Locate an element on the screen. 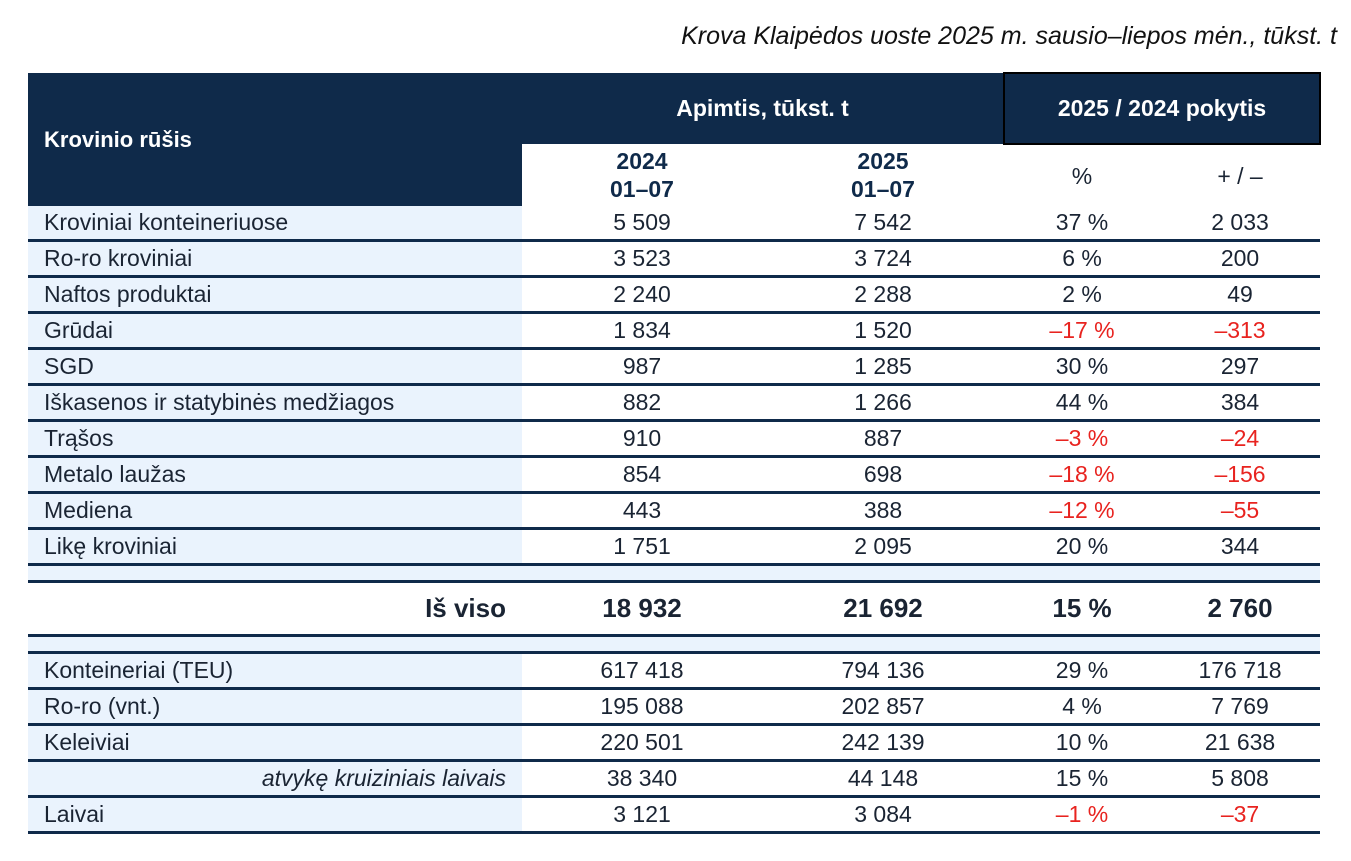  cell-diff: 297 is located at coordinates (1240, 367).